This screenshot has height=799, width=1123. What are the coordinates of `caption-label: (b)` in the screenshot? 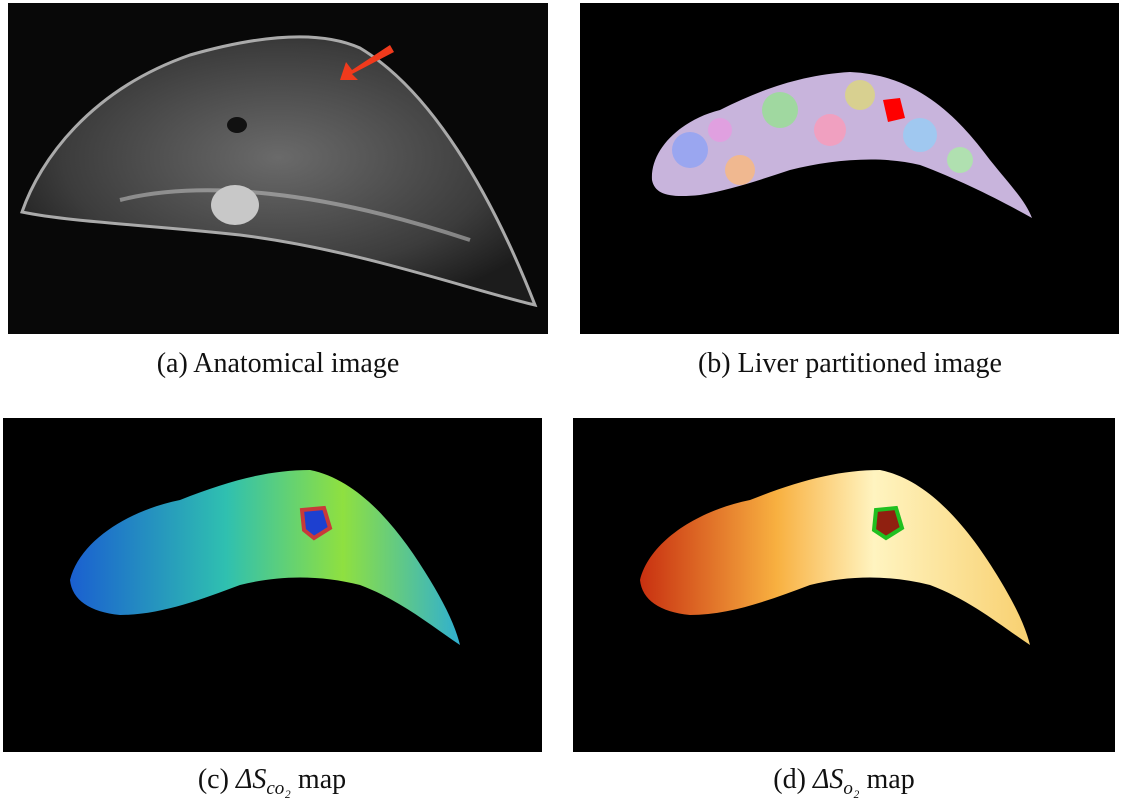 It's located at (714, 363).